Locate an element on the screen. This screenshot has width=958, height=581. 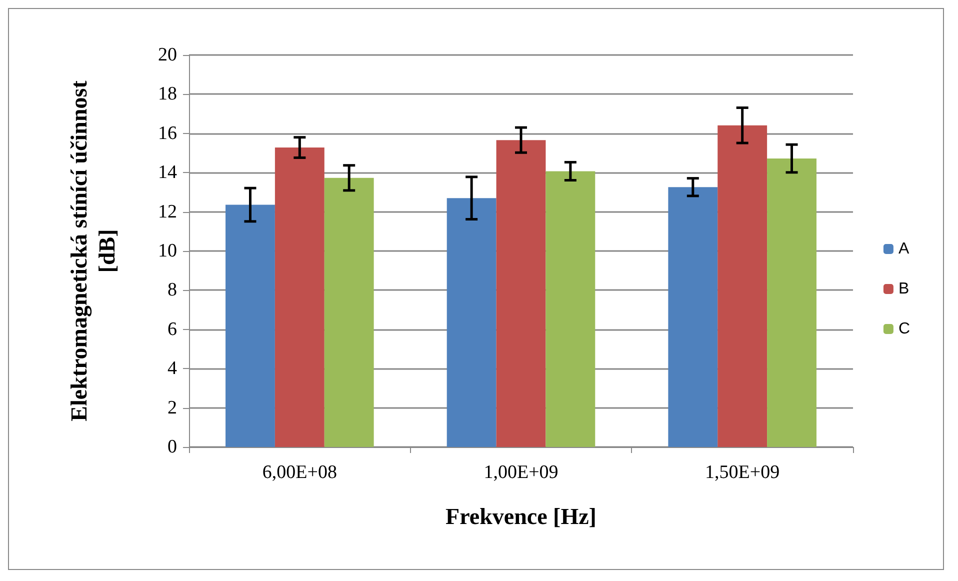
y-tick-label: 10 is located at coordinates (167, 251).